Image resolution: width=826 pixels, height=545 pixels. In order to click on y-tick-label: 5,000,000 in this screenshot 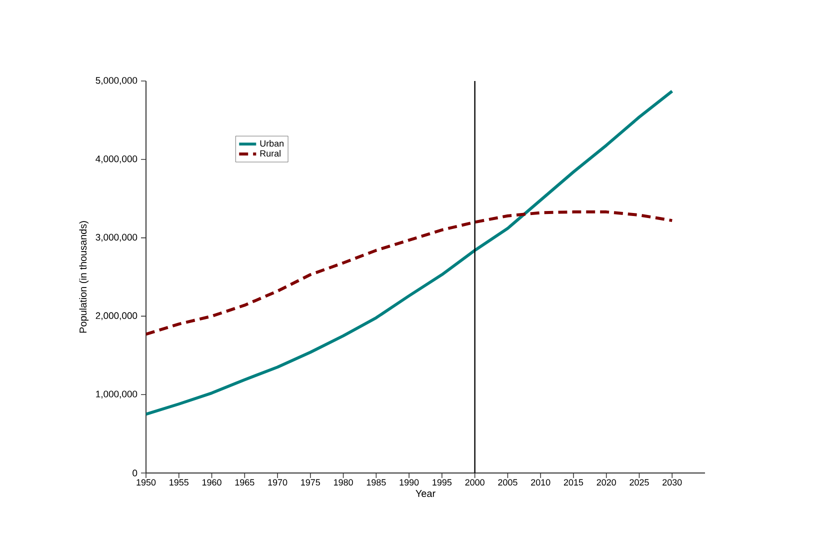, I will do `click(117, 81)`.